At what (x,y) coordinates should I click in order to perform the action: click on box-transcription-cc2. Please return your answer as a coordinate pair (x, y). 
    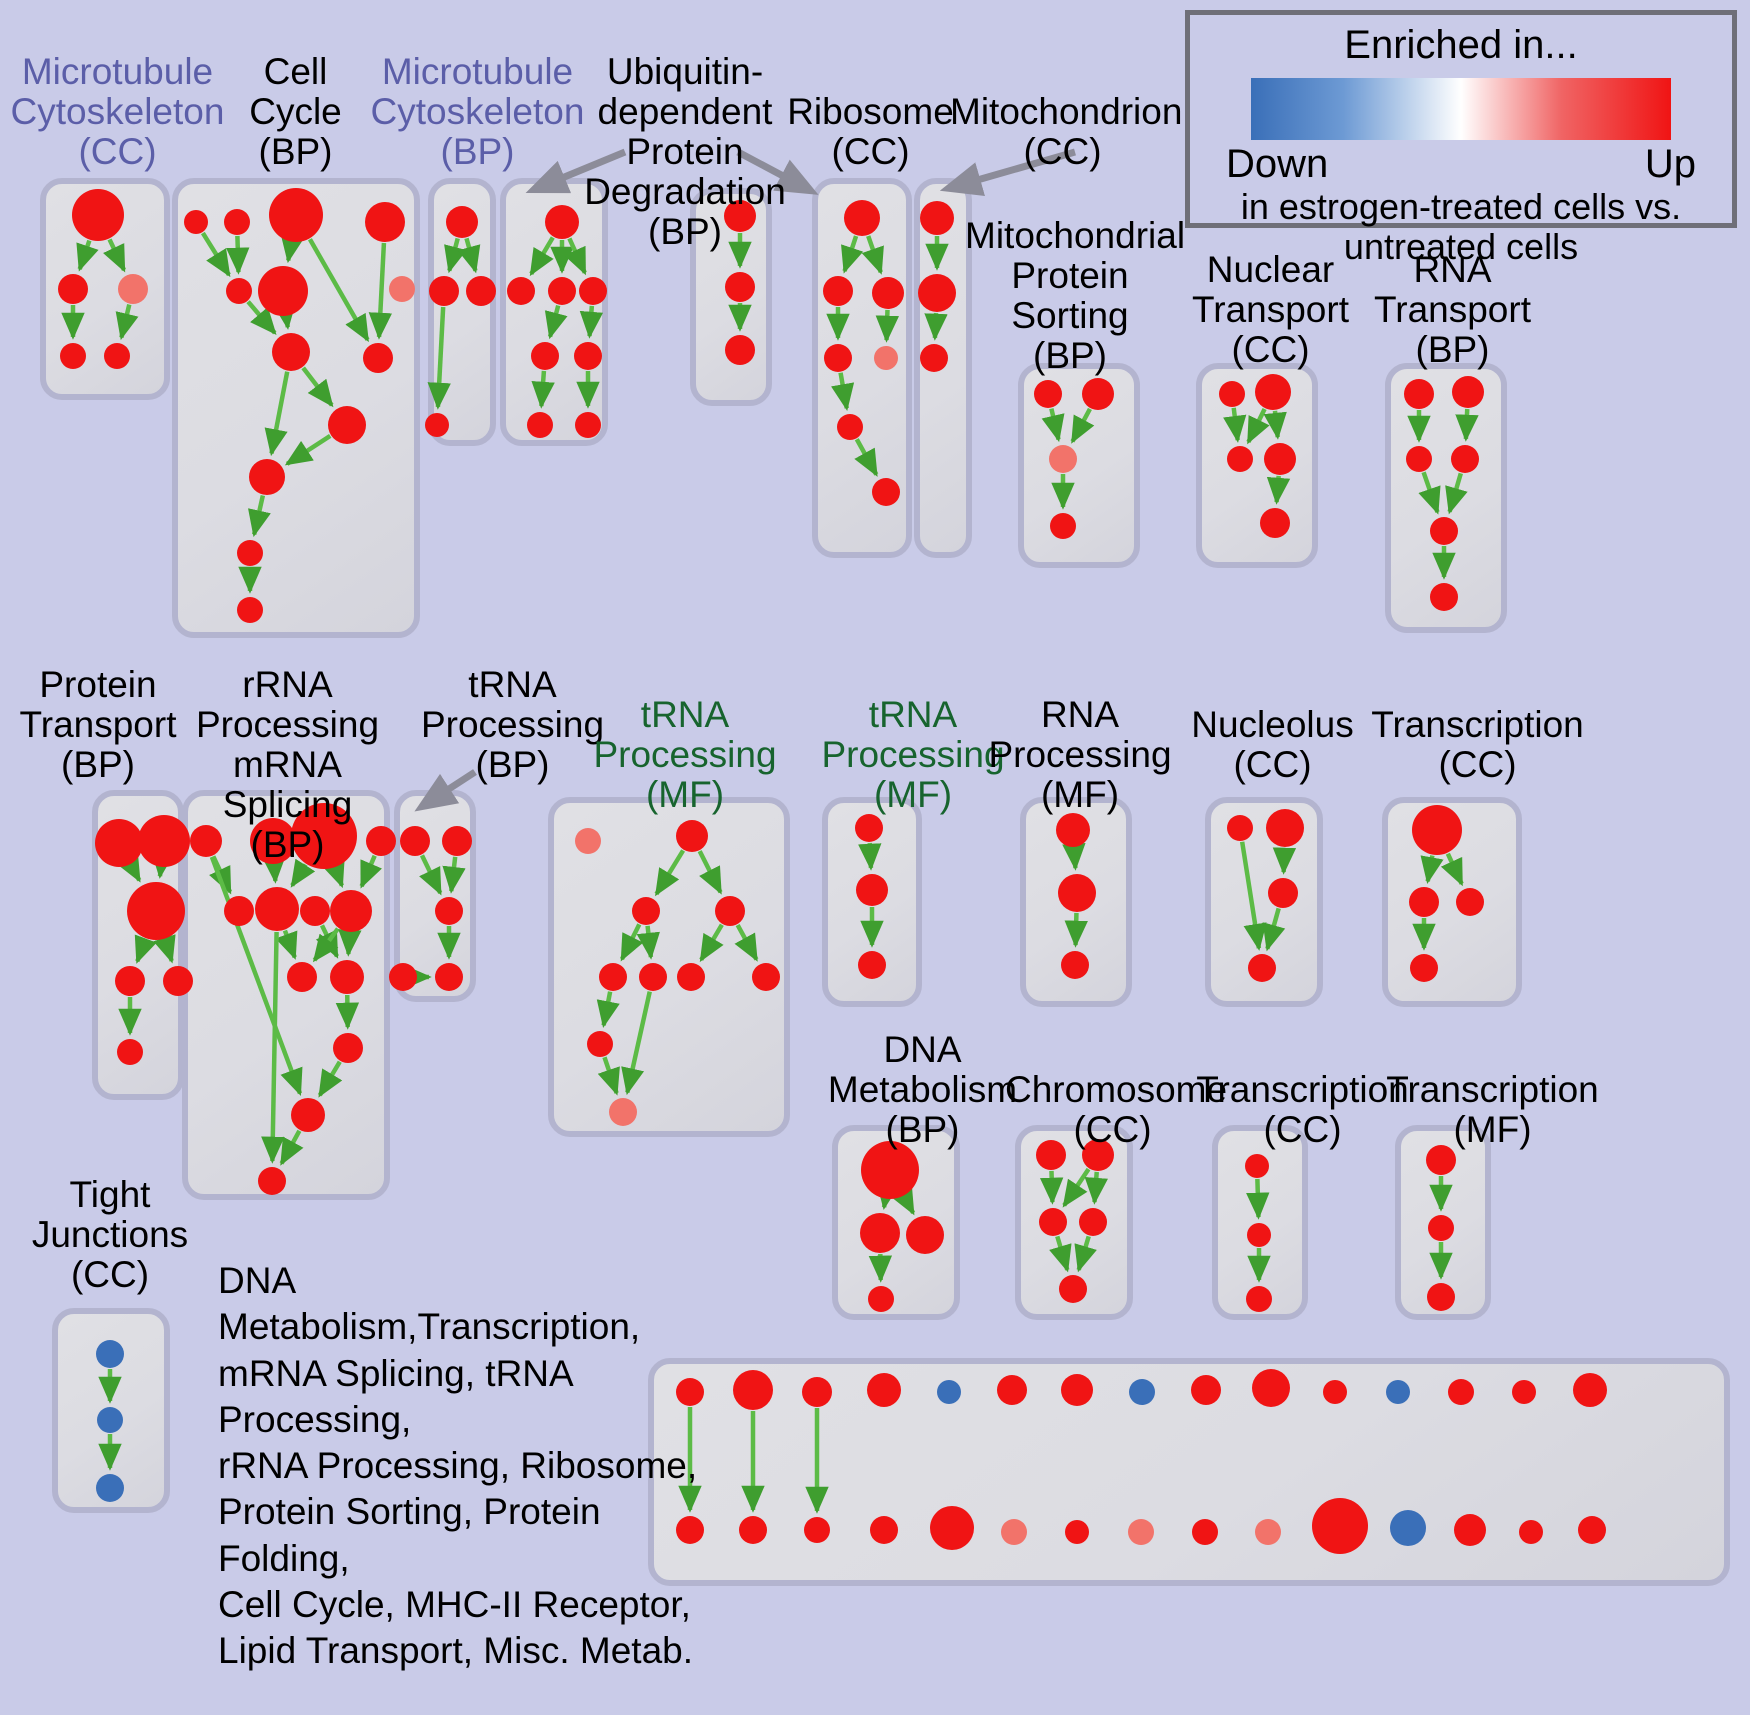
    Looking at the image, I should click on (1260, 1222).